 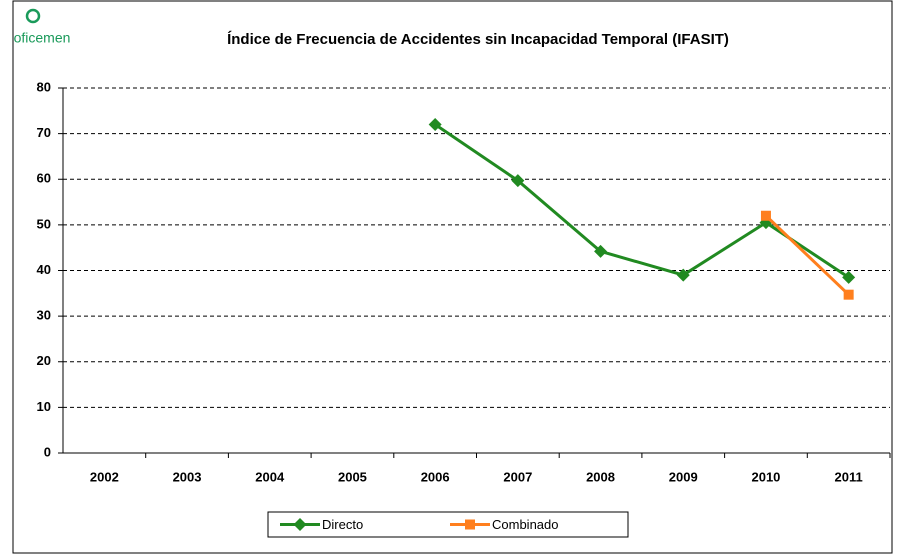 What do you see at coordinates (435, 476) in the screenshot?
I see `x-tick-label: 2006` at bounding box center [435, 476].